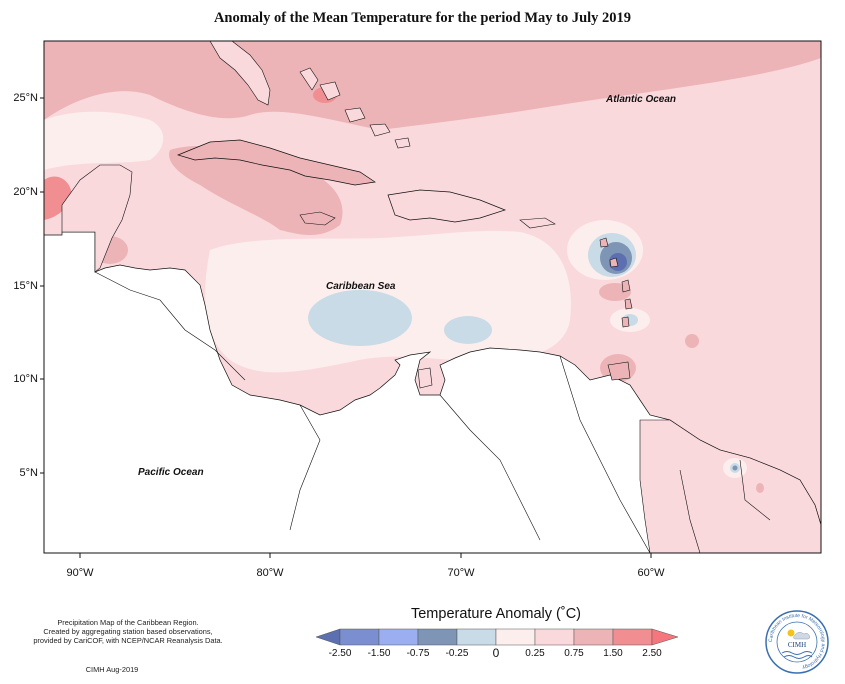 The image size is (845, 684). Describe the element at coordinates (574, 653) in the screenshot. I see `legend-tick: 0.75` at that location.